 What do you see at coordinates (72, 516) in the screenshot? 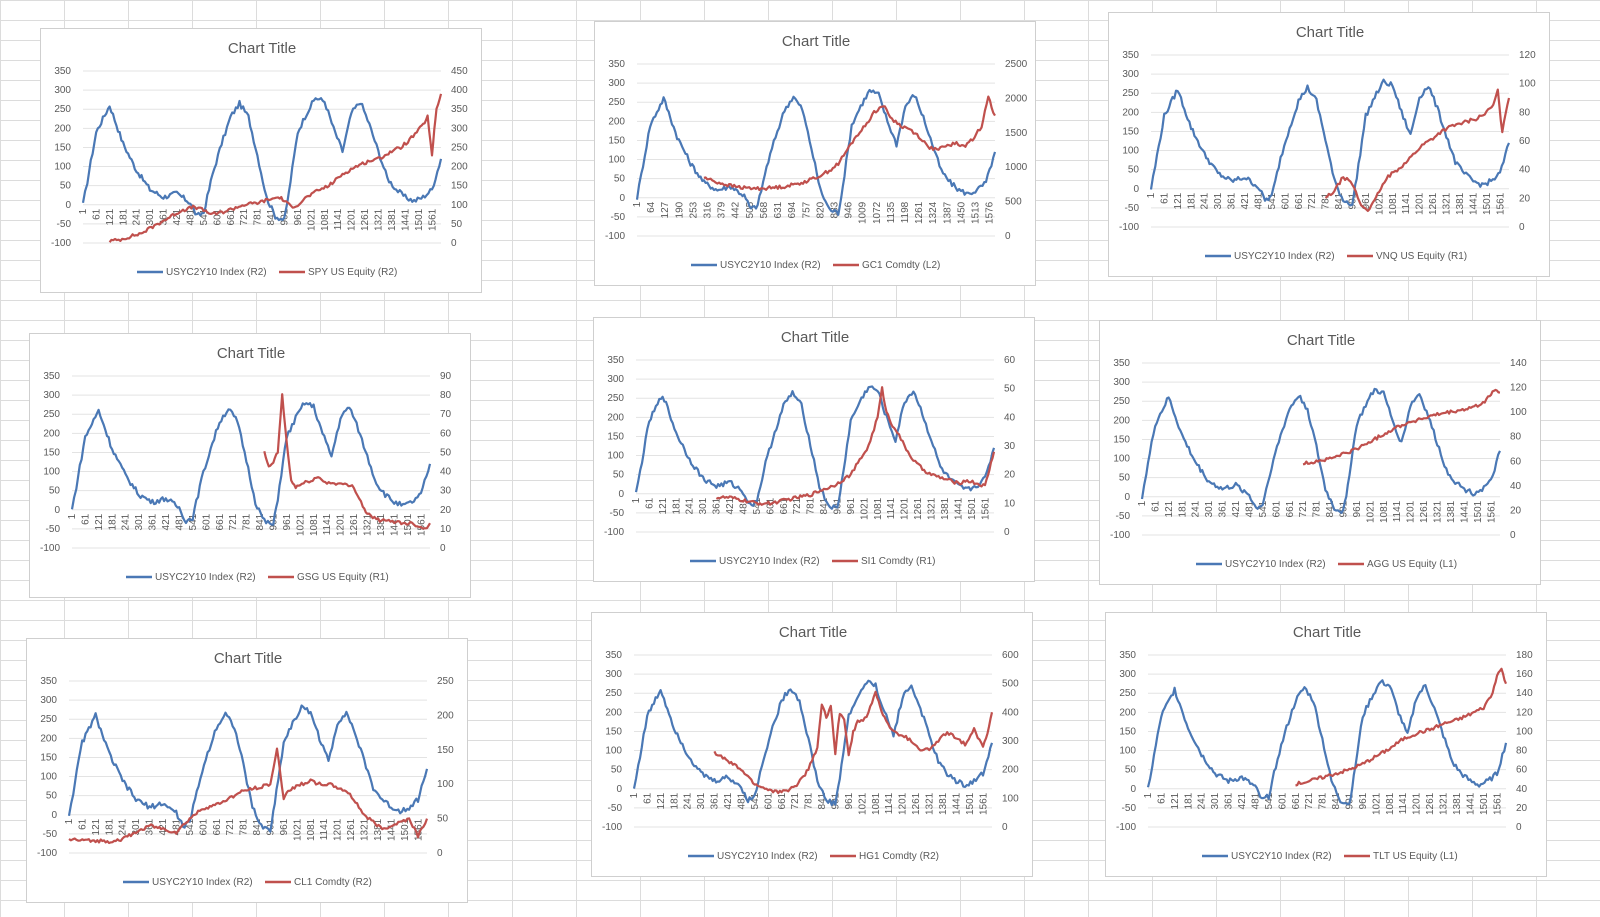
I see `x-tick-label: 1` at bounding box center [72, 516].